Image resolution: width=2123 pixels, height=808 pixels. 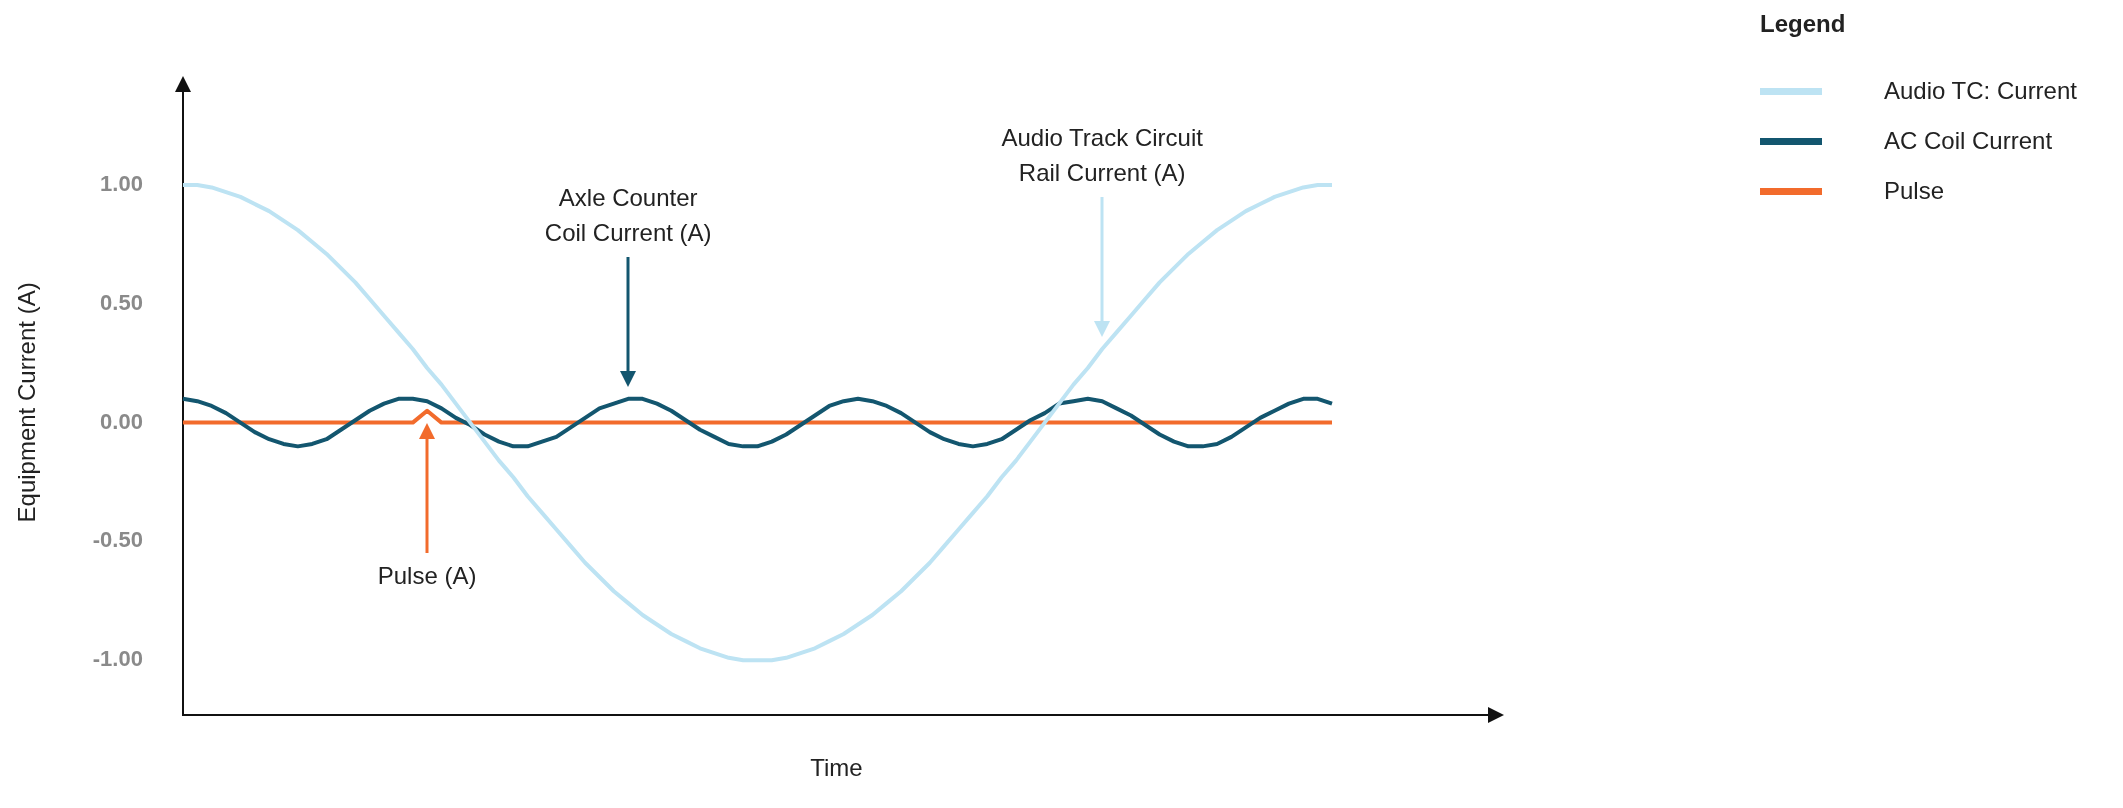 I want to click on annotation: Pulse (A), so click(x=427, y=575).